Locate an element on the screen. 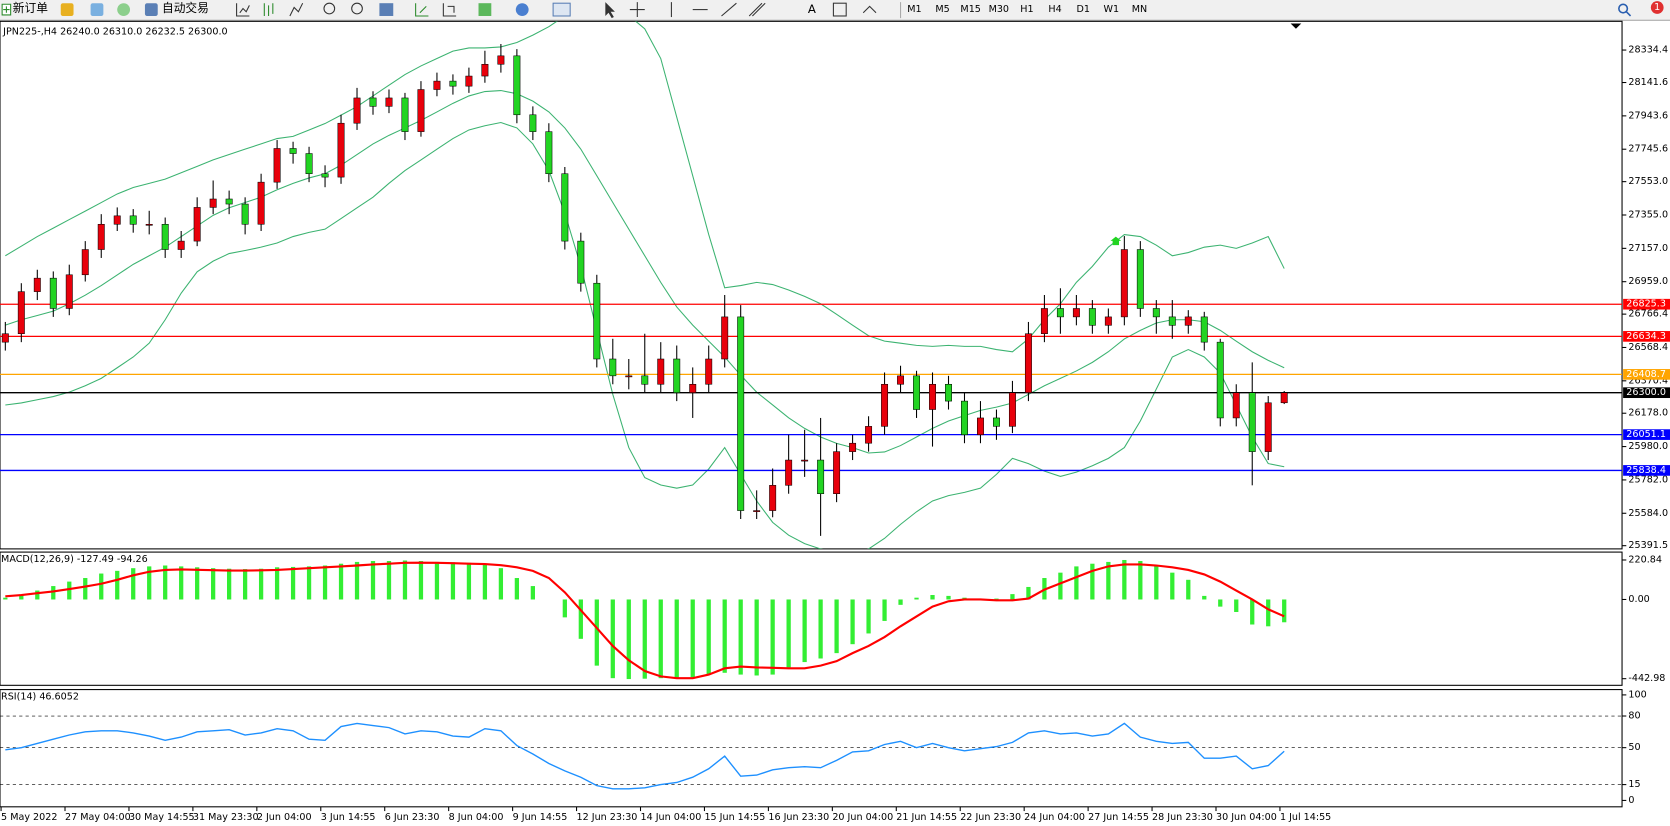 This screenshot has height=826, width=1670. notification-badge is located at coordinates (1657, 7).